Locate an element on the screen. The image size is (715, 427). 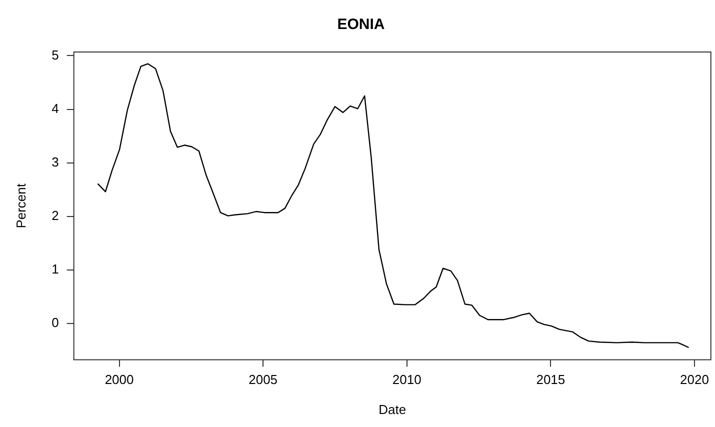
chart-title: EONIA is located at coordinates (361, 25).